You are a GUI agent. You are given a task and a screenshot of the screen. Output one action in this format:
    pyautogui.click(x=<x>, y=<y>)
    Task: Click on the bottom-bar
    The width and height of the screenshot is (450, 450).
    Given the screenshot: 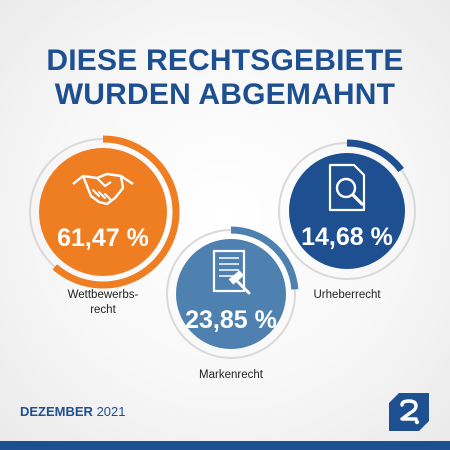 What is the action you would take?
    pyautogui.click(x=225, y=445)
    